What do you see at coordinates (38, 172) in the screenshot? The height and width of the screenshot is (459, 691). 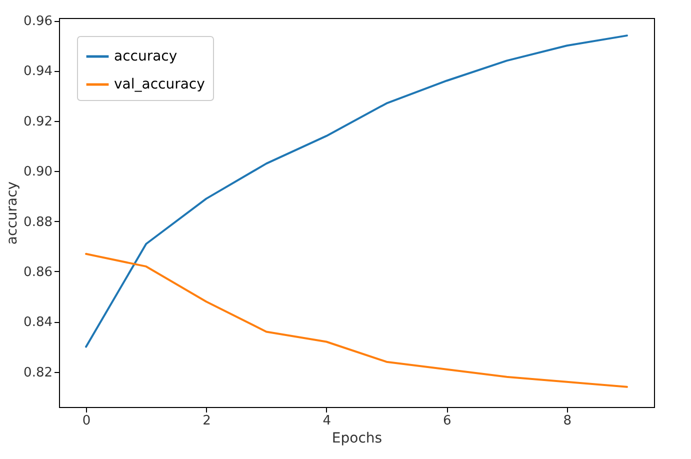 I see `y-tick-label: 0.90` at bounding box center [38, 172].